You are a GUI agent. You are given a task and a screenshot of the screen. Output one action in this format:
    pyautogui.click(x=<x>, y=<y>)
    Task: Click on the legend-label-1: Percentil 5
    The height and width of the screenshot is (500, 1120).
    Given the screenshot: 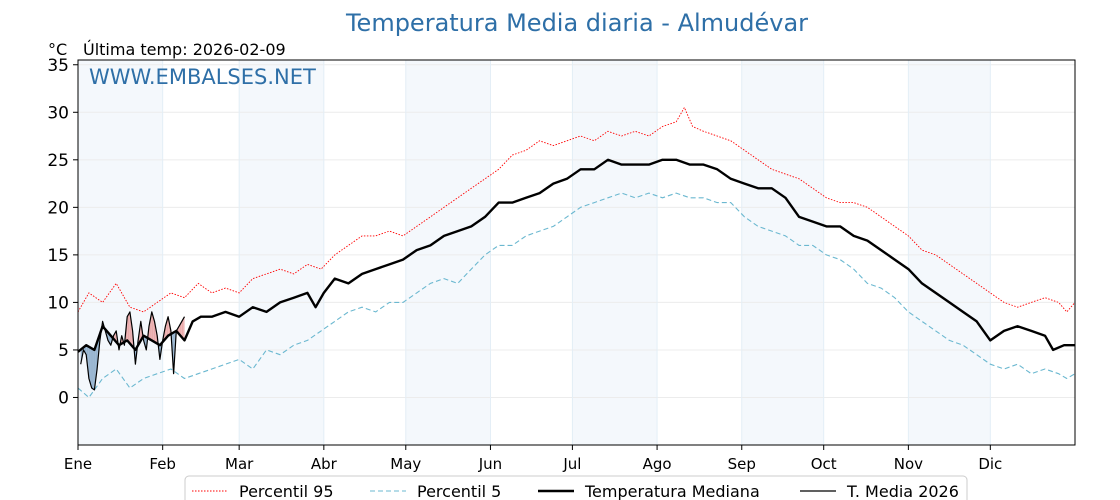 What is the action you would take?
    pyautogui.click(x=459, y=491)
    